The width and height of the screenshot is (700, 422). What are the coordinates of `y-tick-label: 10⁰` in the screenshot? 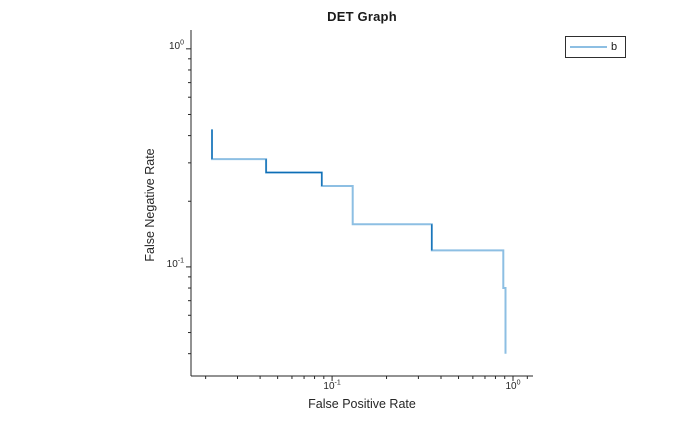 It's located at (176, 45).